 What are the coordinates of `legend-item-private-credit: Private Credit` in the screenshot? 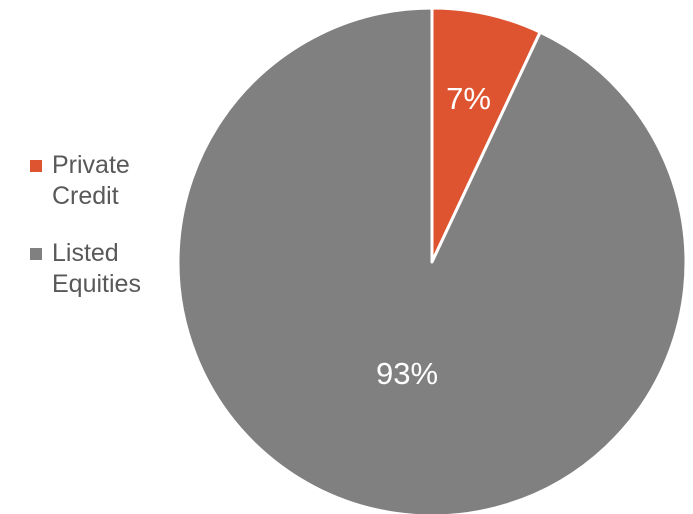 It's located at (105, 181).